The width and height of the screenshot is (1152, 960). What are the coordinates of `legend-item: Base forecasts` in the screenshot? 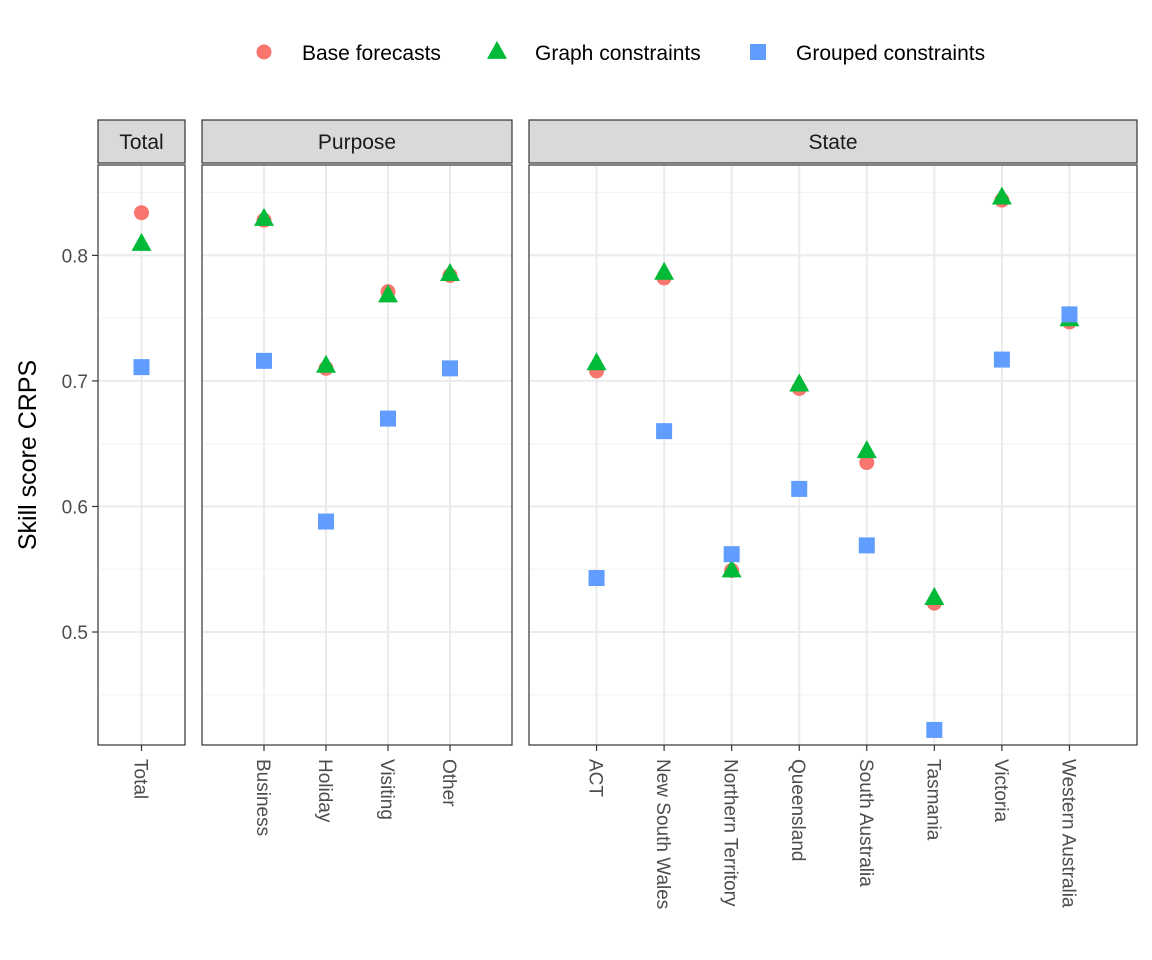 It's located at (348, 53).